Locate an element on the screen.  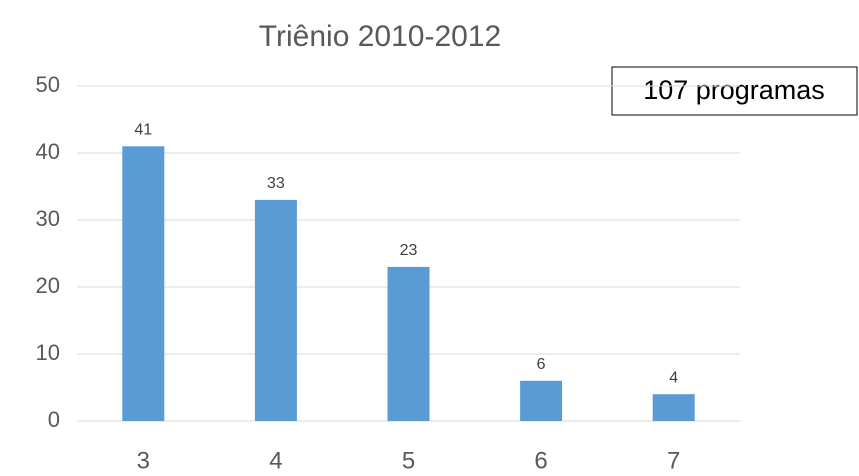
y-tick-label: 0 is located at coordinates (54, 419).